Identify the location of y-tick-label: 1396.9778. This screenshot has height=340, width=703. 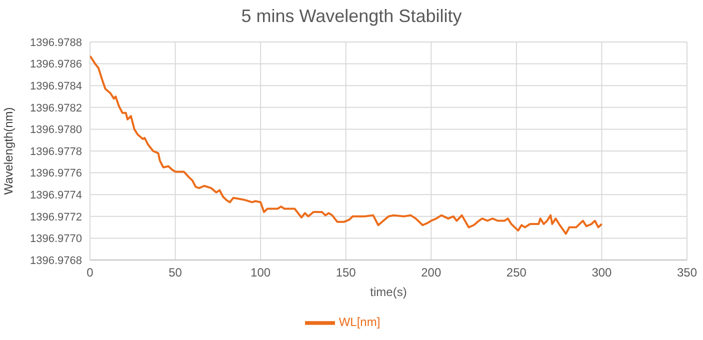
(56, 152).